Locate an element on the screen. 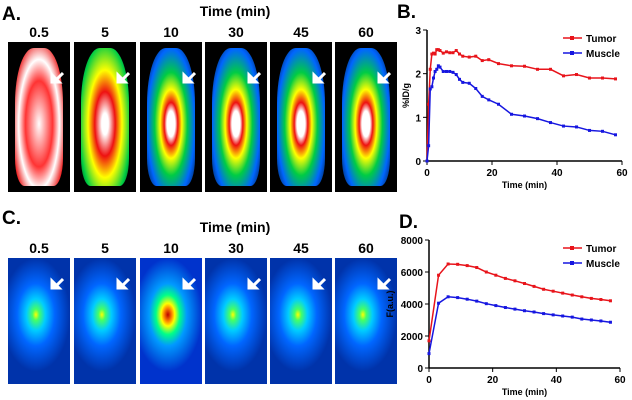  x-tick-label: 20 is located at coordinates (493, 380).